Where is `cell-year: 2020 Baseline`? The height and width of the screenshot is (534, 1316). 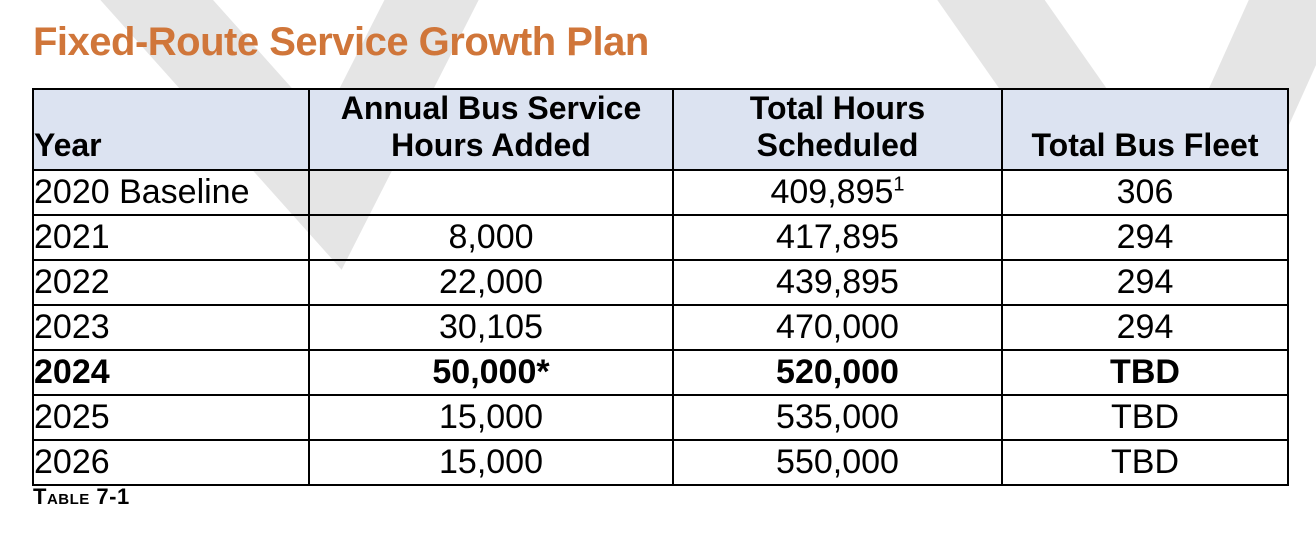 cell-year: 2020 Baseline is located at coordinates (171, 192).